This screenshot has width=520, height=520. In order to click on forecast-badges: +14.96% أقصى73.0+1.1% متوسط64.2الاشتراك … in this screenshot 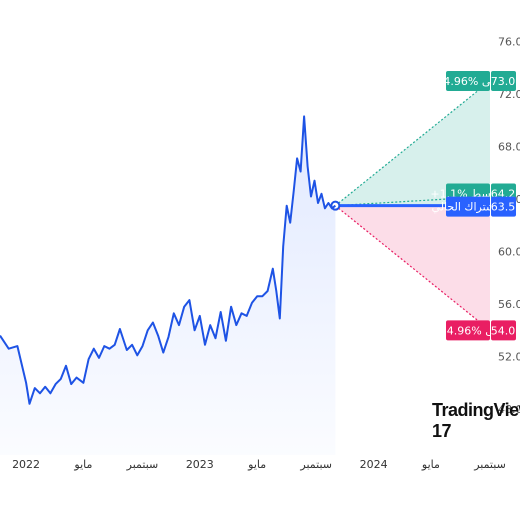, I will do `click(471, 205)`.